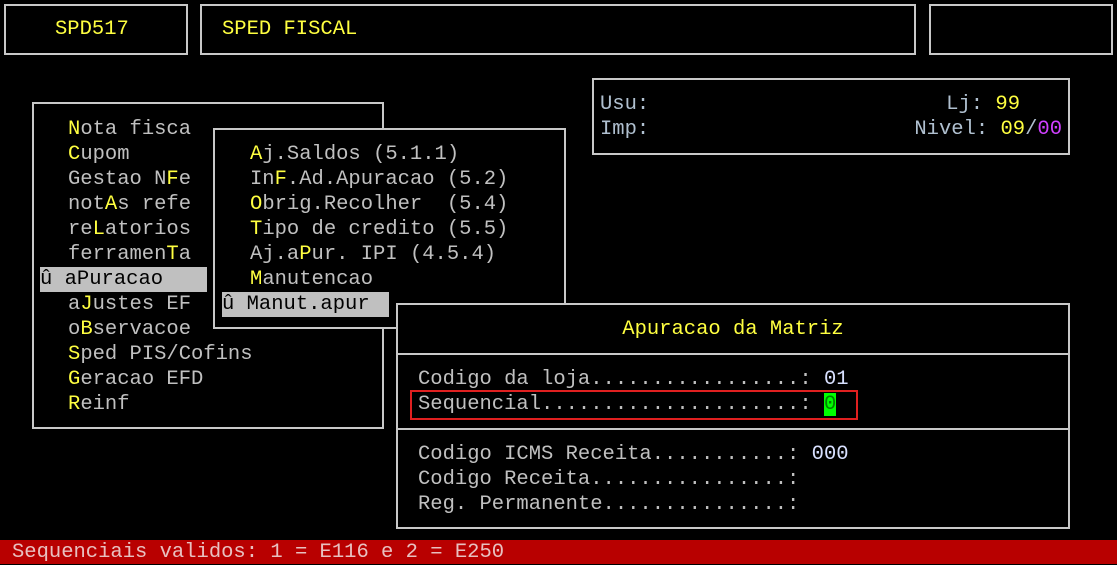  I want to click on menu-item: ferramenTa, so click(129, 254).